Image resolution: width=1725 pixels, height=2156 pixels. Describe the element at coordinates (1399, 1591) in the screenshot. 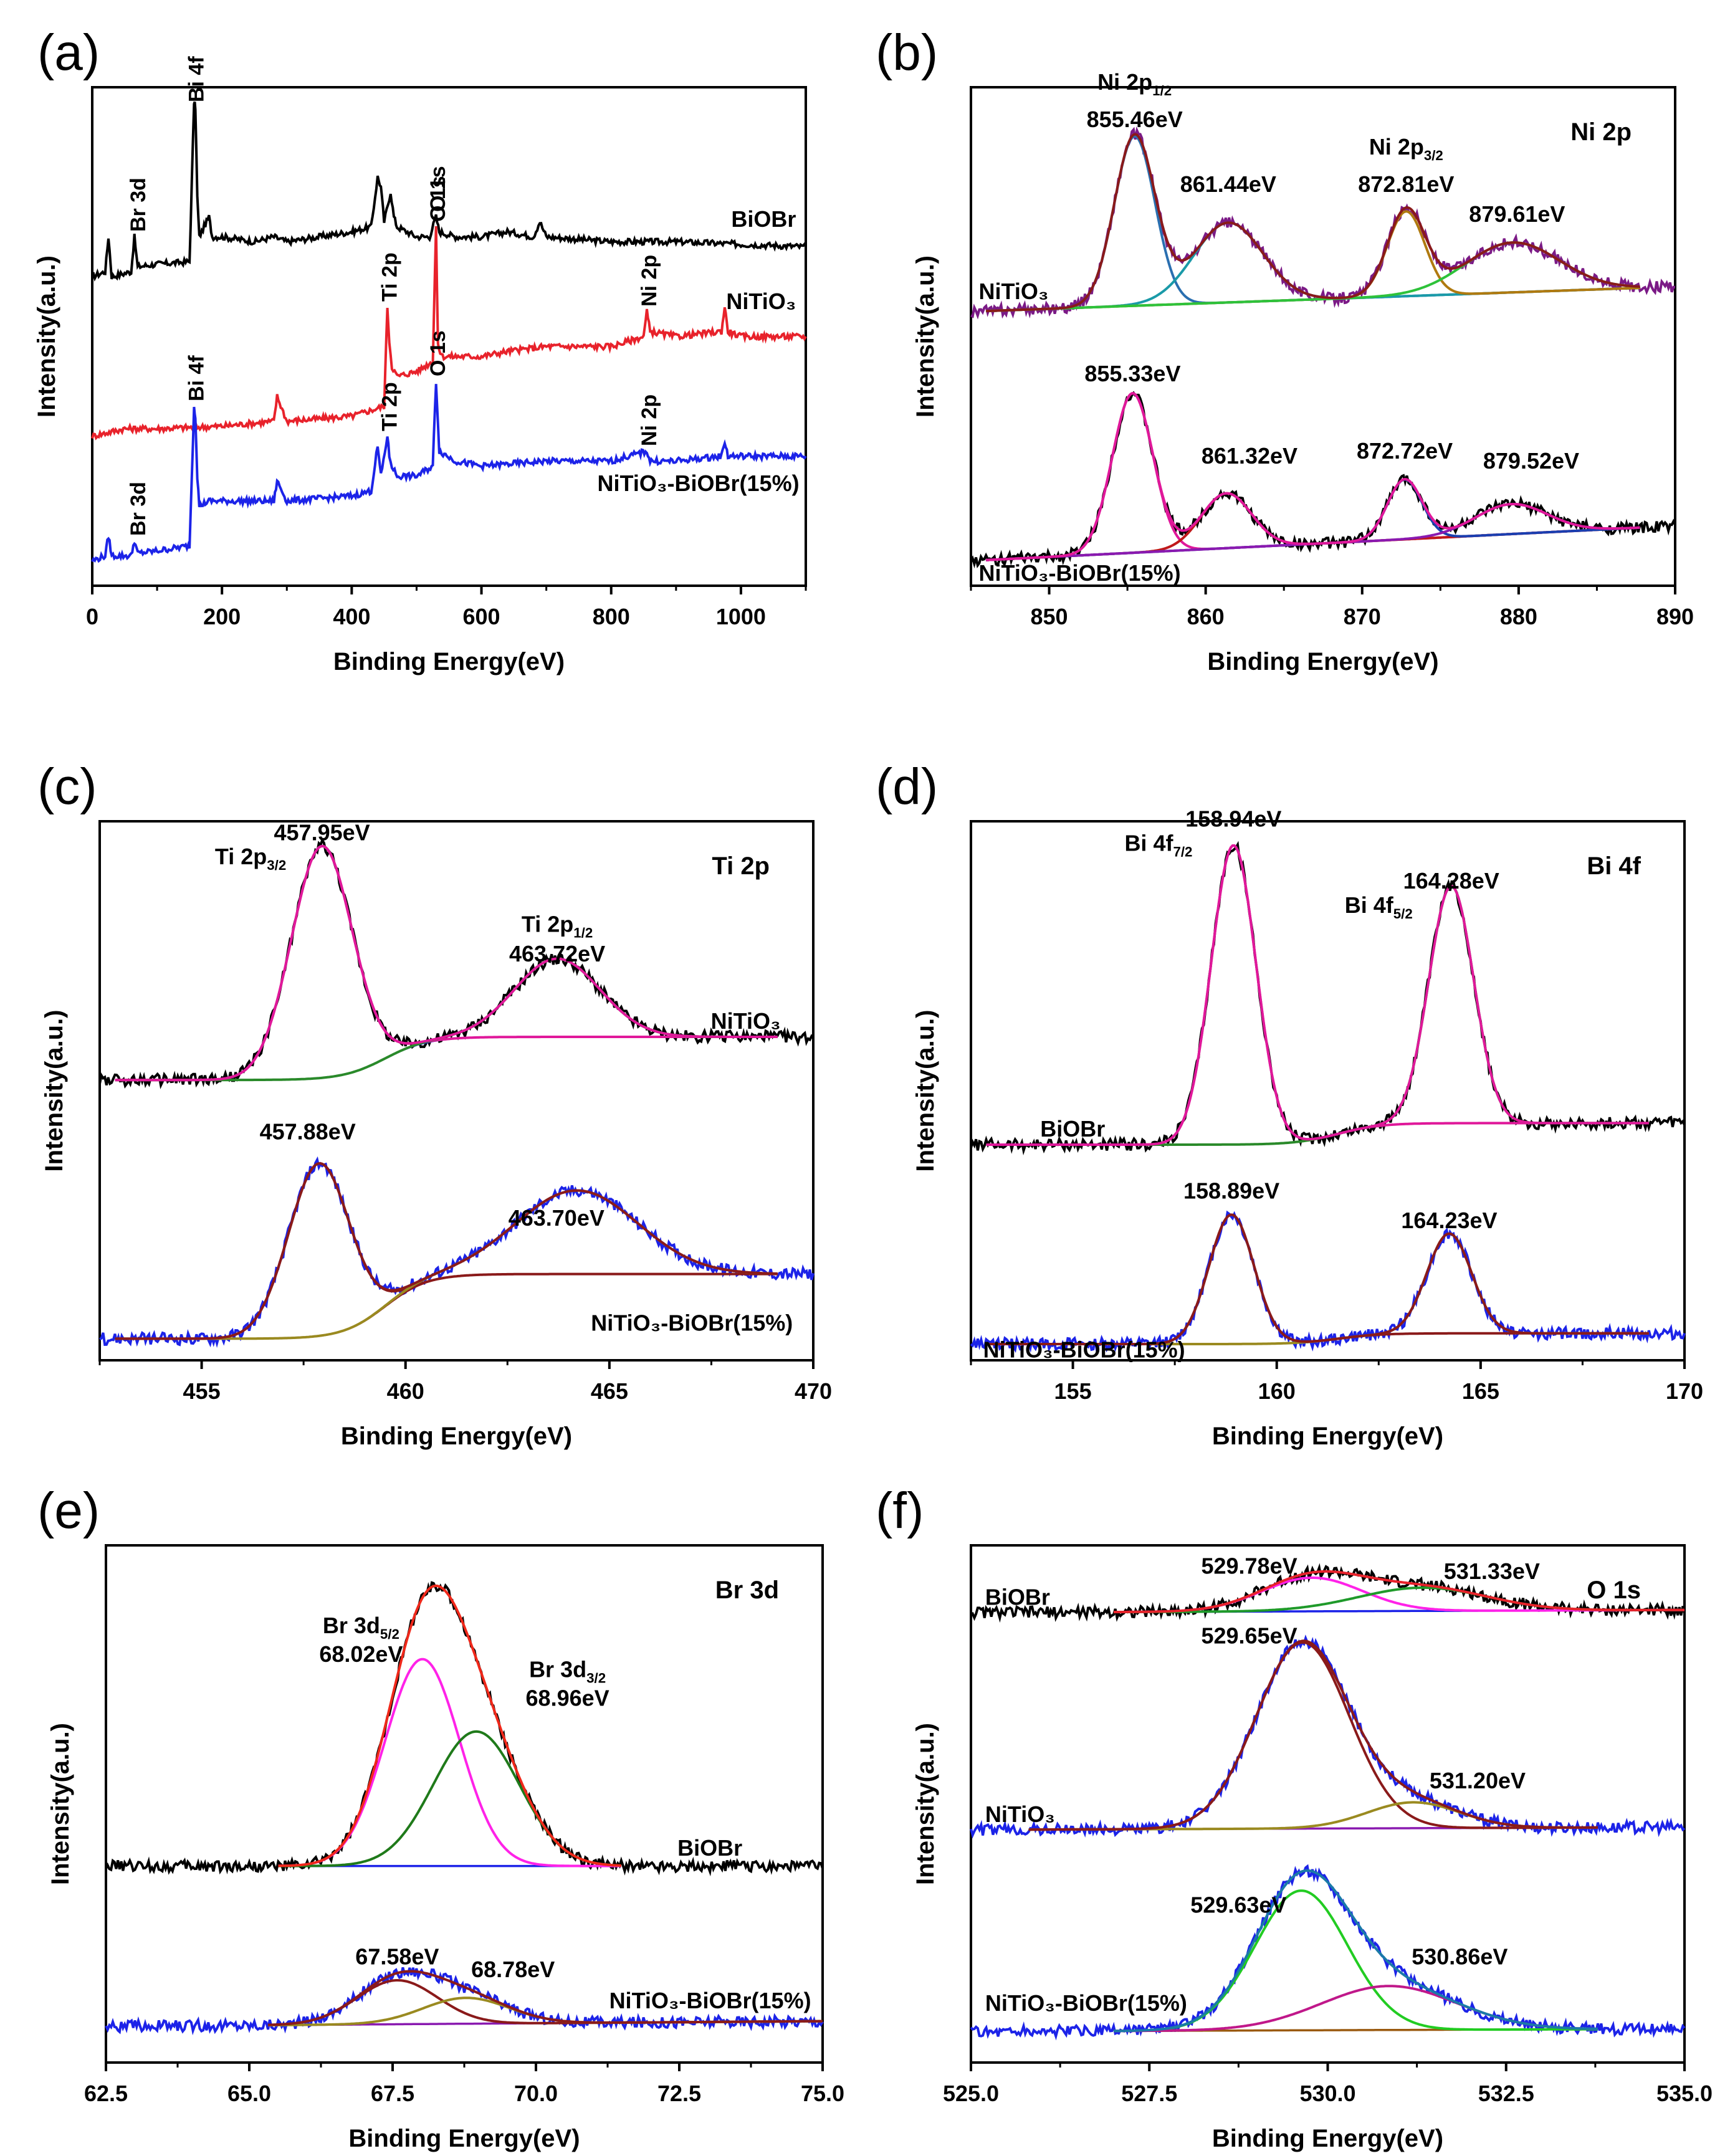

I see `fit-envelope-BiOBr` at that location.